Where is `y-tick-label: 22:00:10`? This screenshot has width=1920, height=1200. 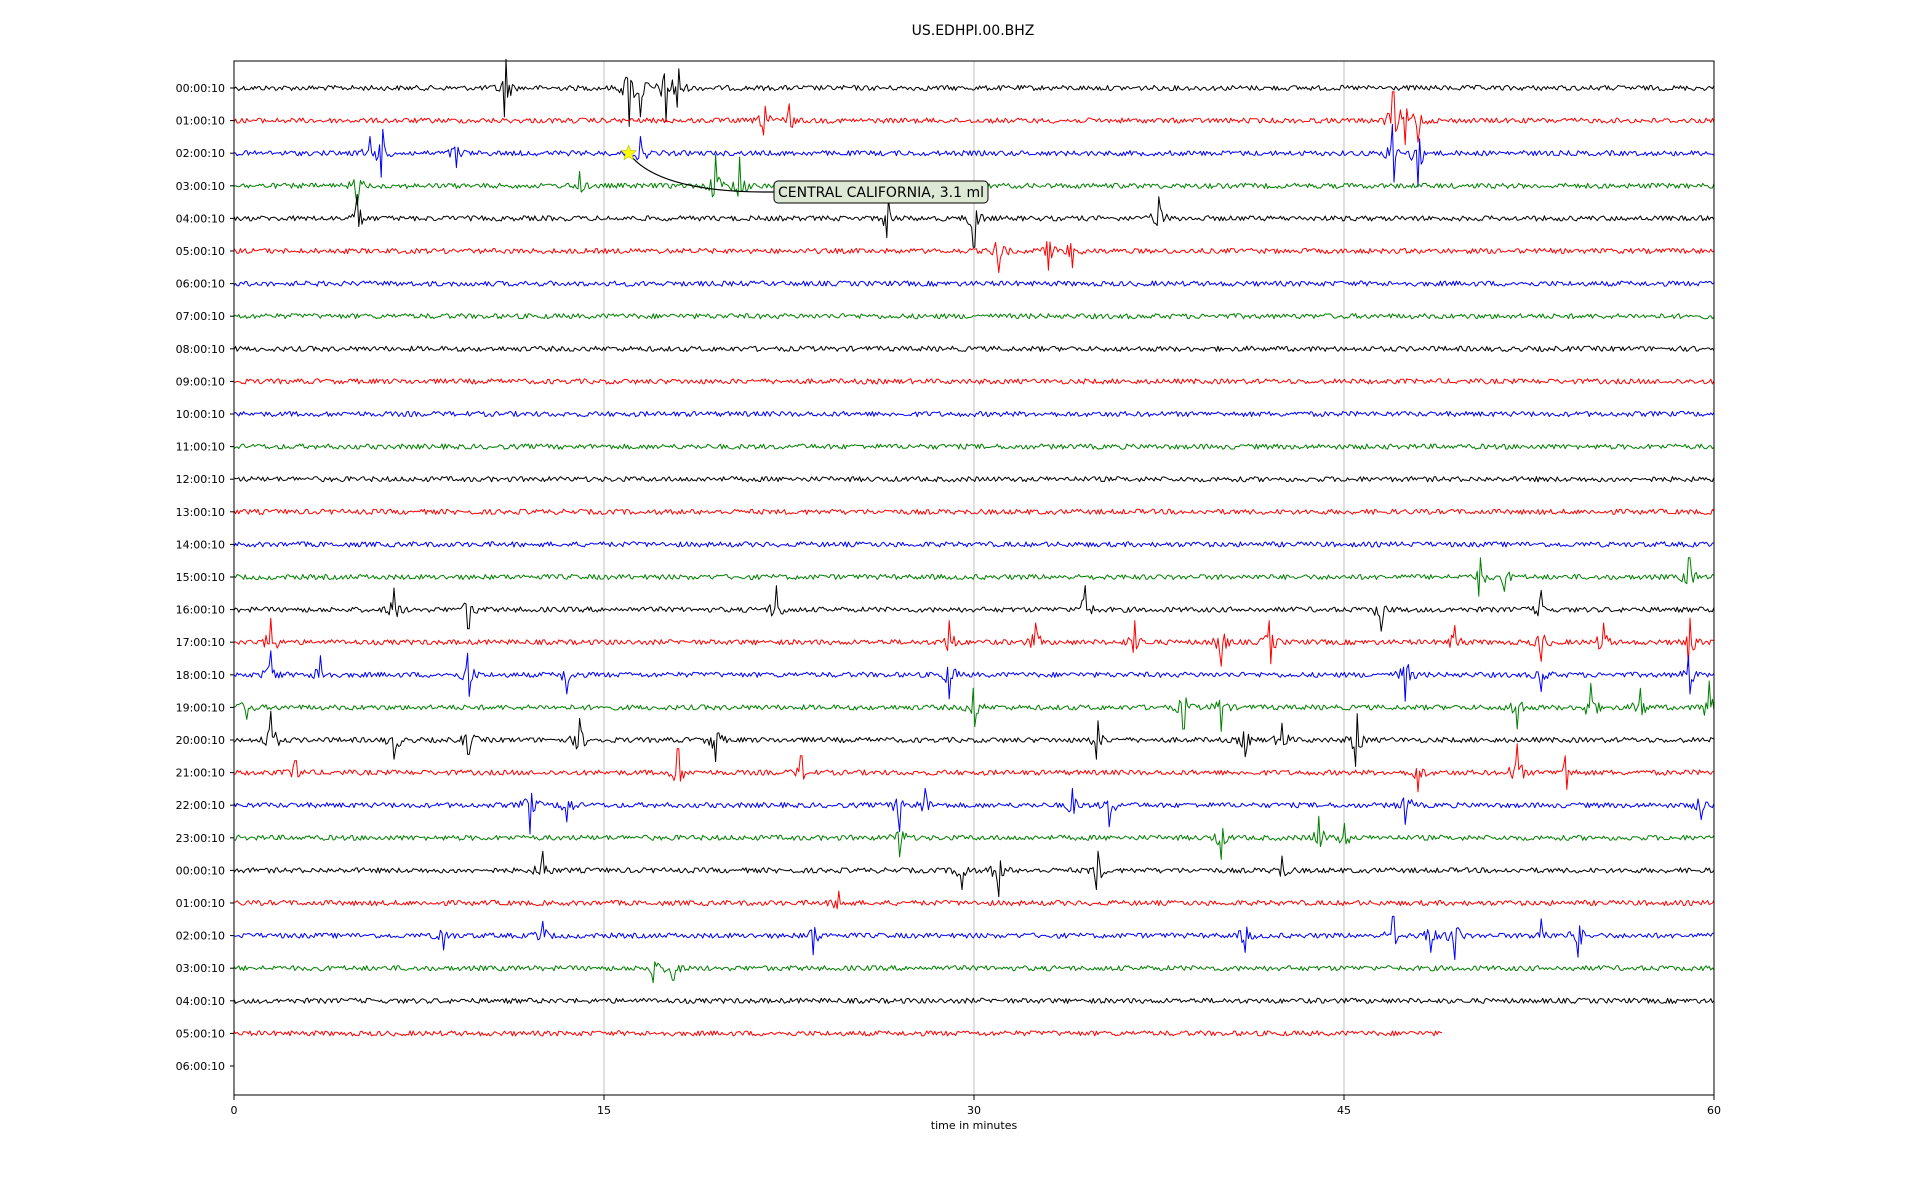
y-tick-label: 22:00:10 is located at coordinates (200, 805).